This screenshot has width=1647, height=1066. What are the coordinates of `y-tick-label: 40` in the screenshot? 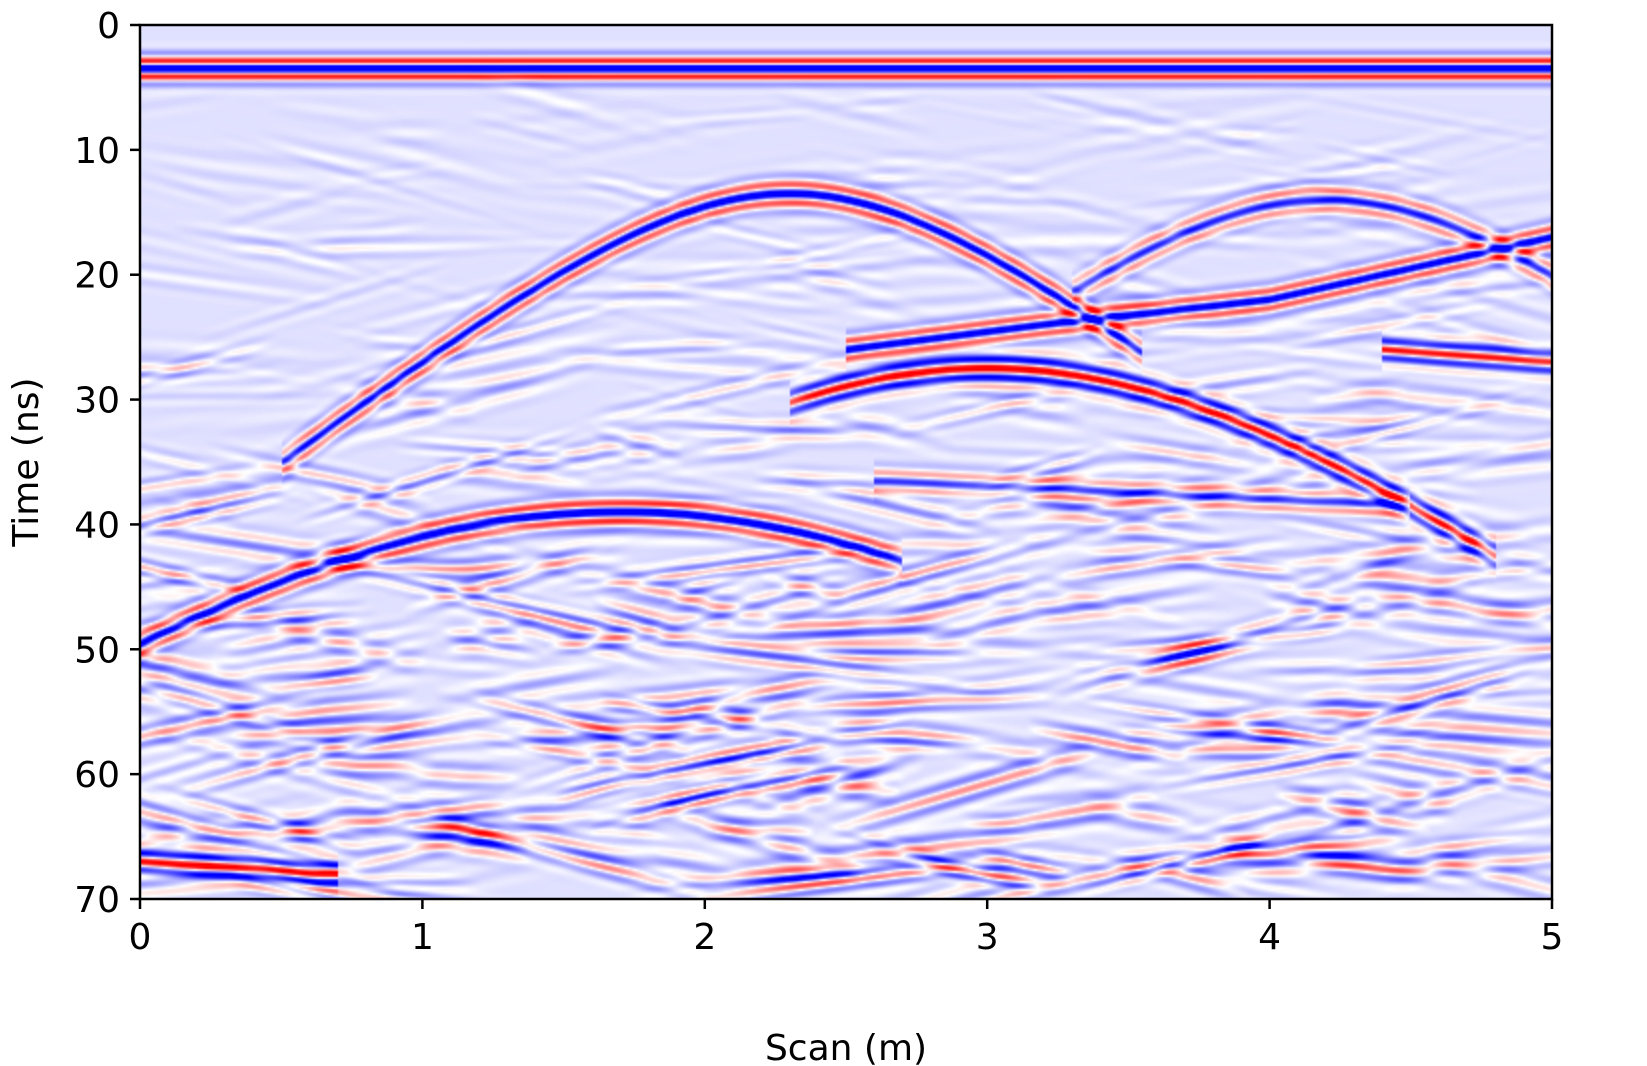 It's located at (97, 525).